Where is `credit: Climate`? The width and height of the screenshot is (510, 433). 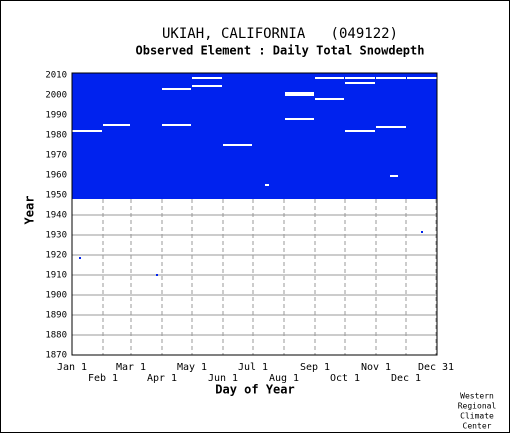
credit: Climate is located at coordinates (477, 416).